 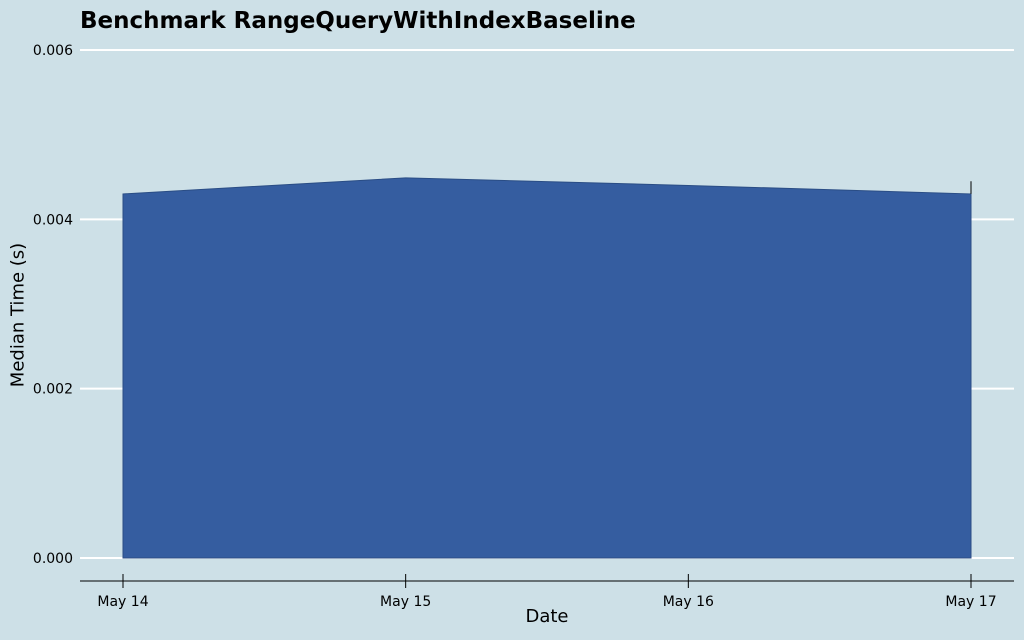 I want to click on y-tick-label: 0.000, so click(x=53, y=559).